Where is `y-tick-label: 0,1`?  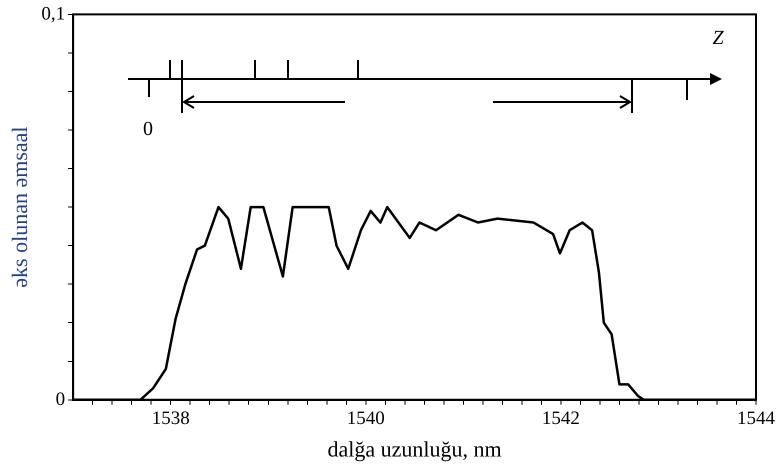 y-tick-label: 0,1 is located at coordinates (53, 13).